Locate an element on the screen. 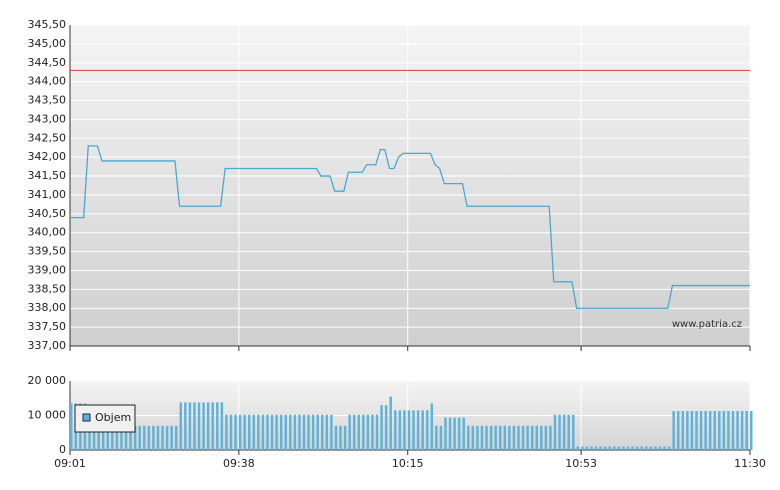  y-tick-label: 343,50 is located at coordinates (47, 100).